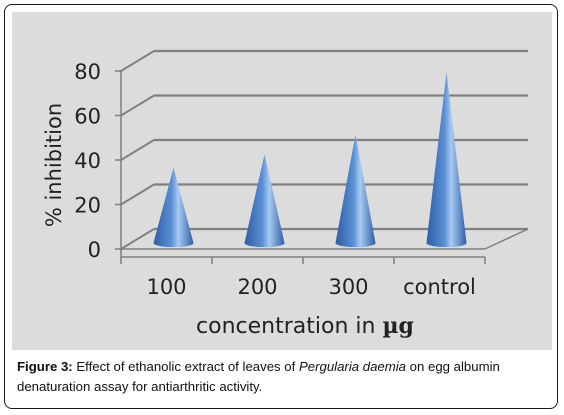 This screenshot has height=415, width=564. I want to click on y-tick-label: 40, so click(87, 161).